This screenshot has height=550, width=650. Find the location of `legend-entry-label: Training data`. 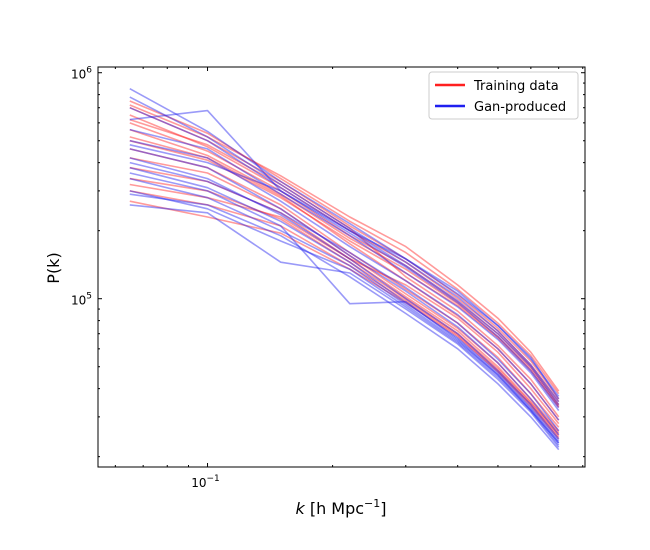

legend-entry-label: Training data is located at coordinates (516, 86).